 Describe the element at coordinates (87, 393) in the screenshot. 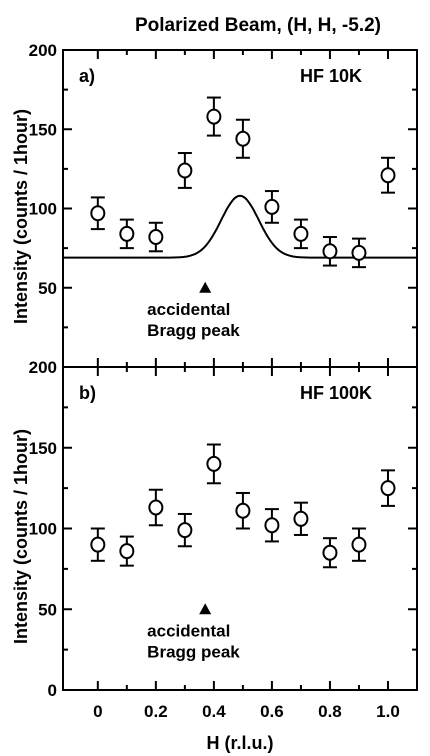

I see `panel-label: b)` at that location.